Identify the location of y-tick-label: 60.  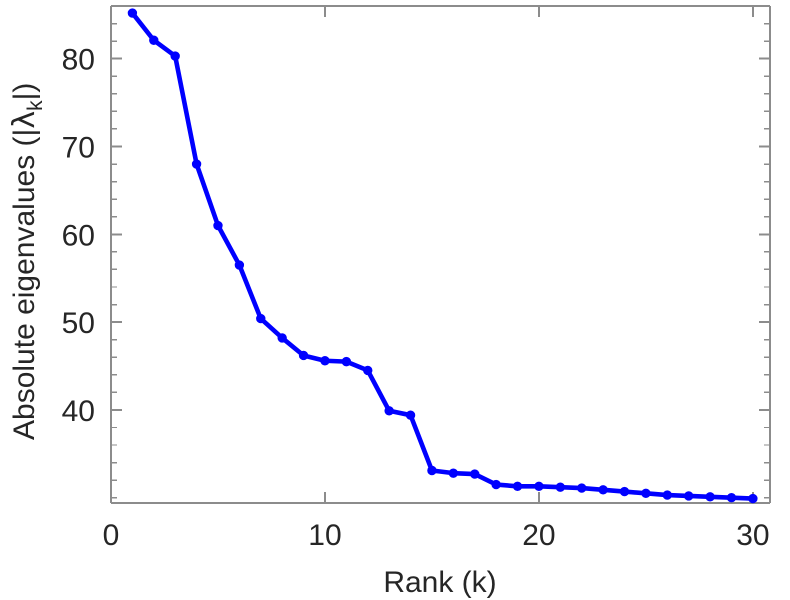
(78, 235).